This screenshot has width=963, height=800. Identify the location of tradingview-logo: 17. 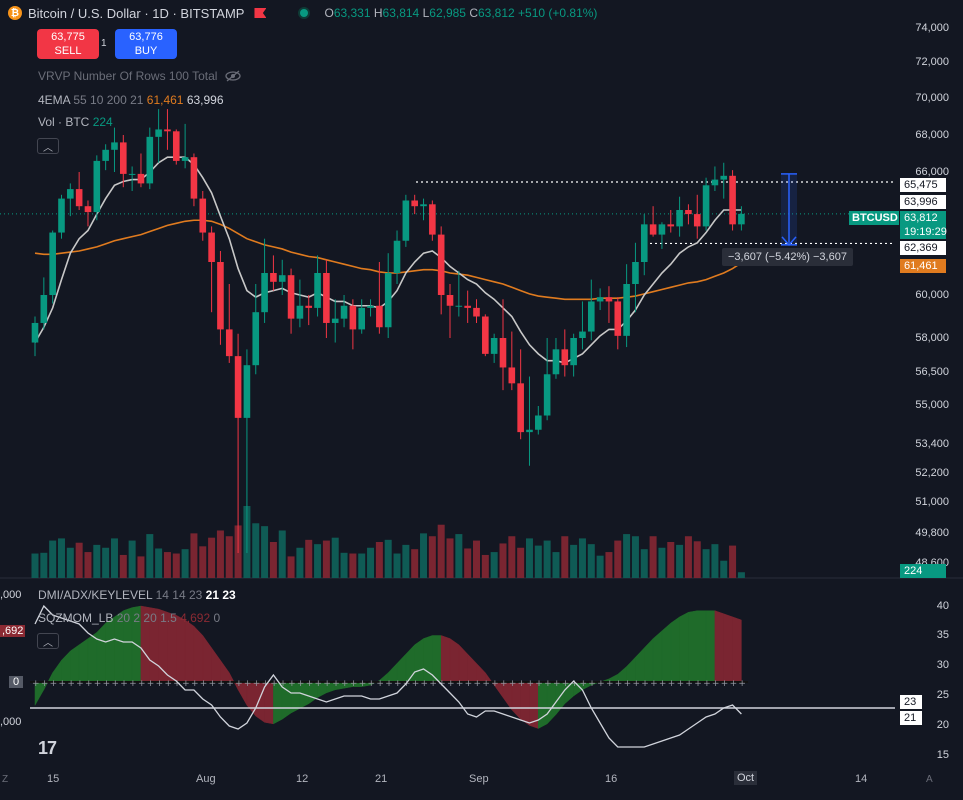
(47, 748).